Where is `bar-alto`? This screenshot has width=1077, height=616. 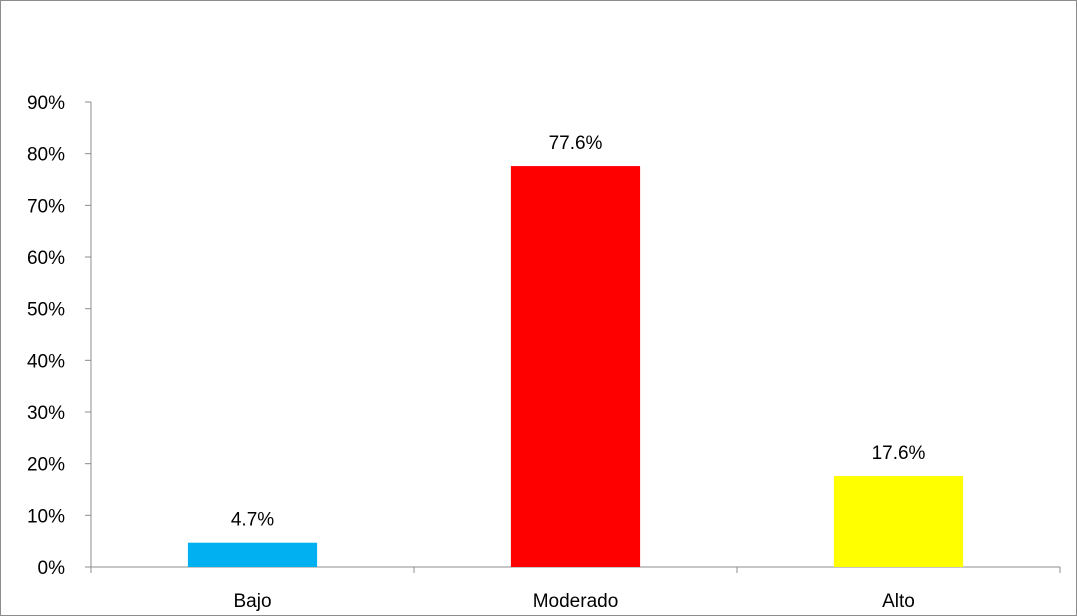 bar-alto is located at coordinates (898, 521).